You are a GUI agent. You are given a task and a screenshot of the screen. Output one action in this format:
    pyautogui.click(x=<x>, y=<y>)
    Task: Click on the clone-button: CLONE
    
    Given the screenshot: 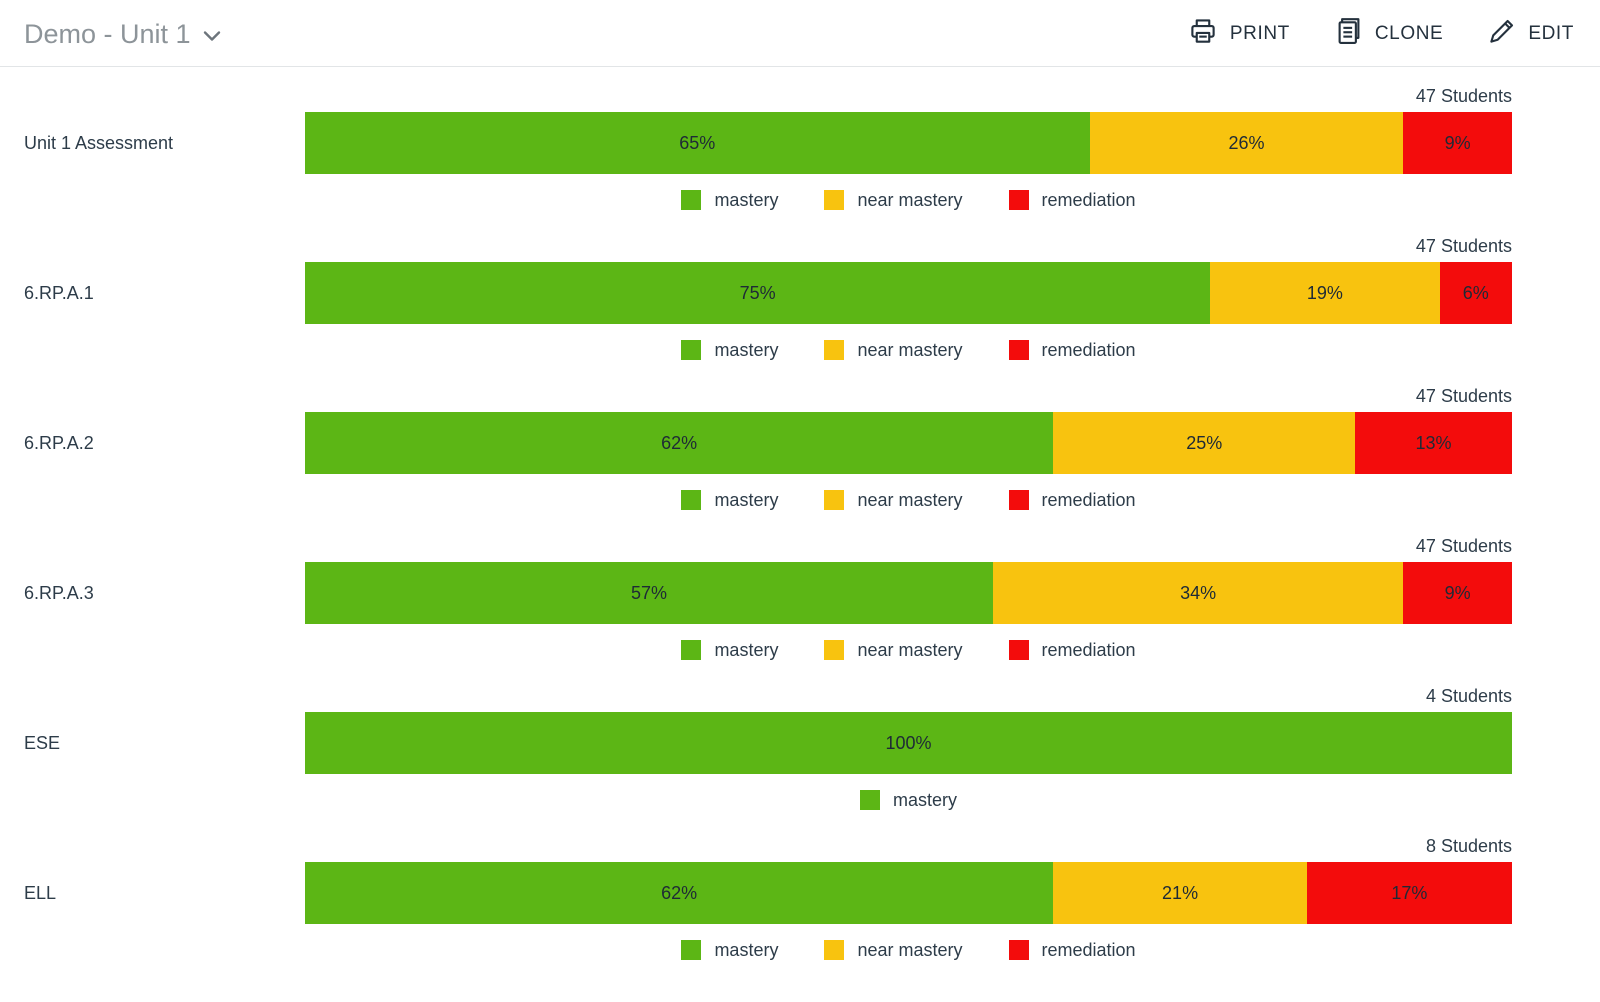 What is the action you would take?
    pyautogui.click(x=1388, y=34)
    